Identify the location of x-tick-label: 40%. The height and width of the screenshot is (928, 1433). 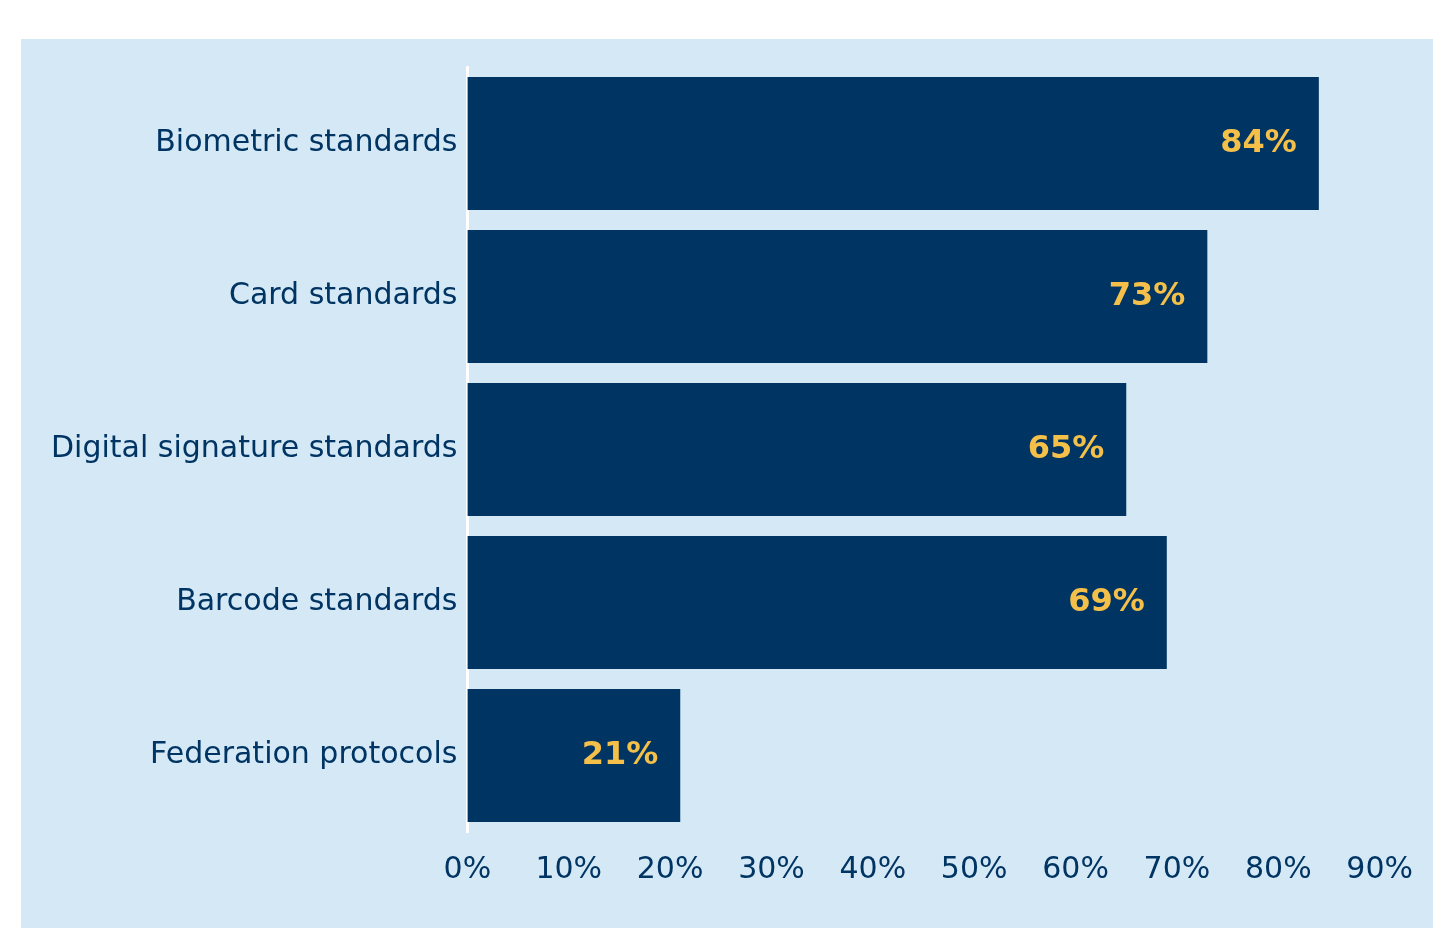
(873, 867).